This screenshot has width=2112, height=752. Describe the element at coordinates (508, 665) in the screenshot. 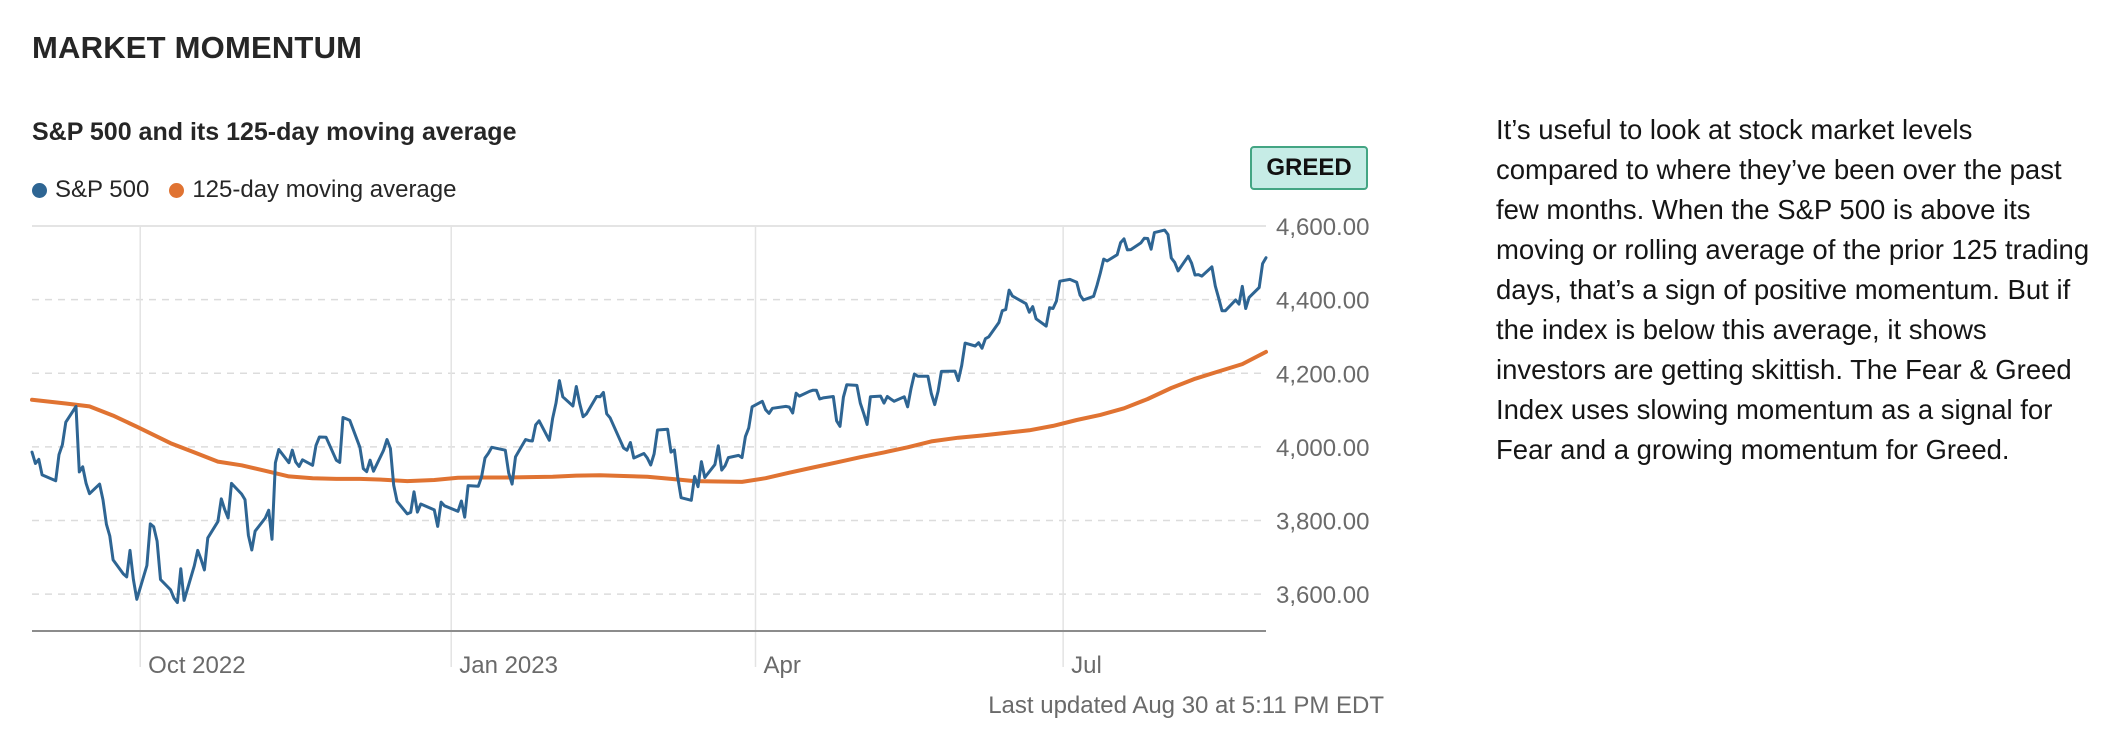

I see `x-tick-label: Jan 2023` at that location.